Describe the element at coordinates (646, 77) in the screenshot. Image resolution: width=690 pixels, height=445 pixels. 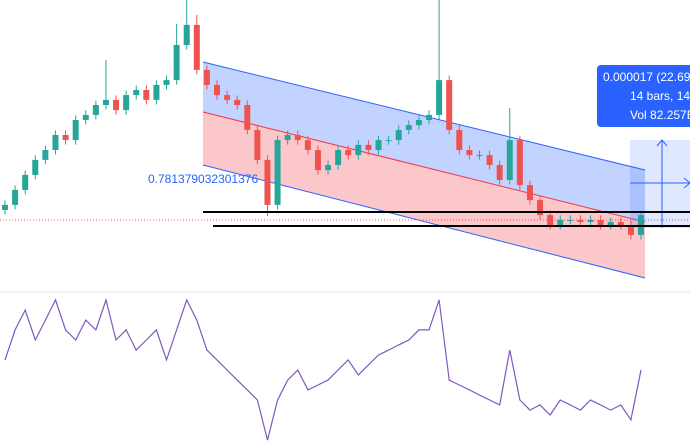
I see `tooltip-text: 0.000017 (22.69` at that location.